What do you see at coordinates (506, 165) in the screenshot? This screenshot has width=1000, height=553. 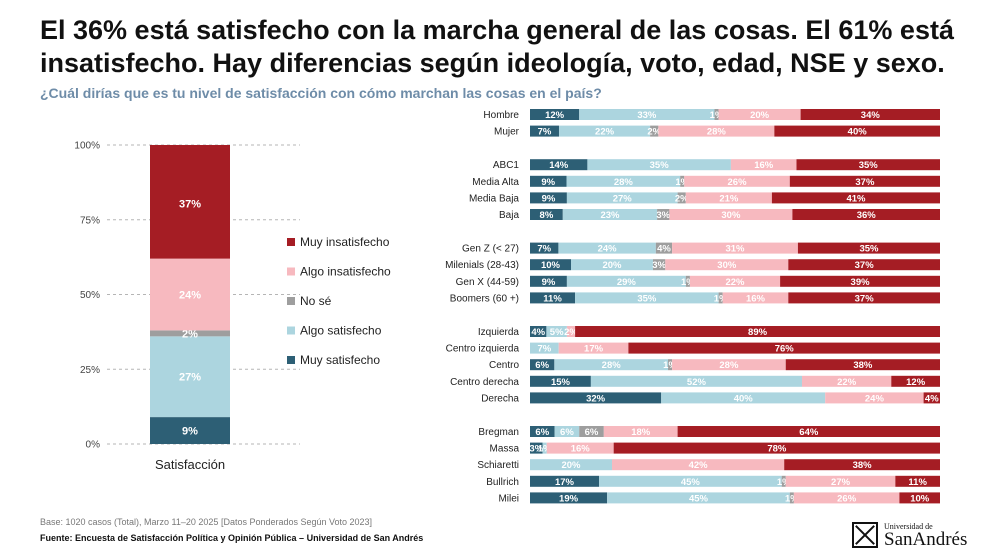 I see `row-label: ABC1` at bounding box center [506, 165].